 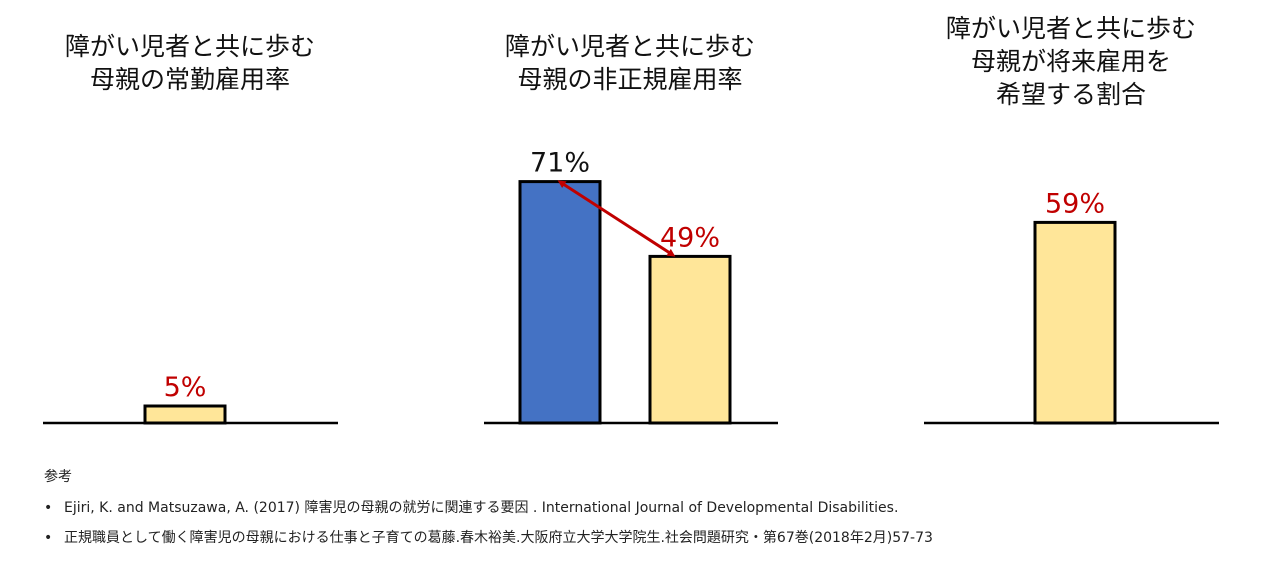 I want to click on references-heading: 参考, so click(x=58, y=477).